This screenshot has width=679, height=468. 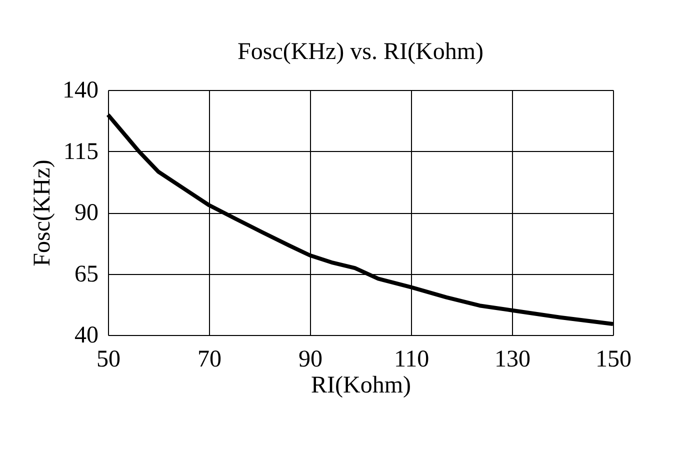 What do you see at coordinates (80, 91) in the screenshot?
I see `y-tick-label: 140` at bounding box center [80, 91].